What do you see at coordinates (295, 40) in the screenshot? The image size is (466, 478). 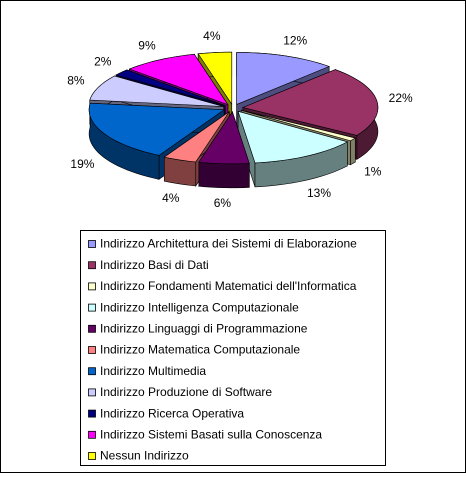 I see `data-label: 12%` at bounding box center [295, 40].